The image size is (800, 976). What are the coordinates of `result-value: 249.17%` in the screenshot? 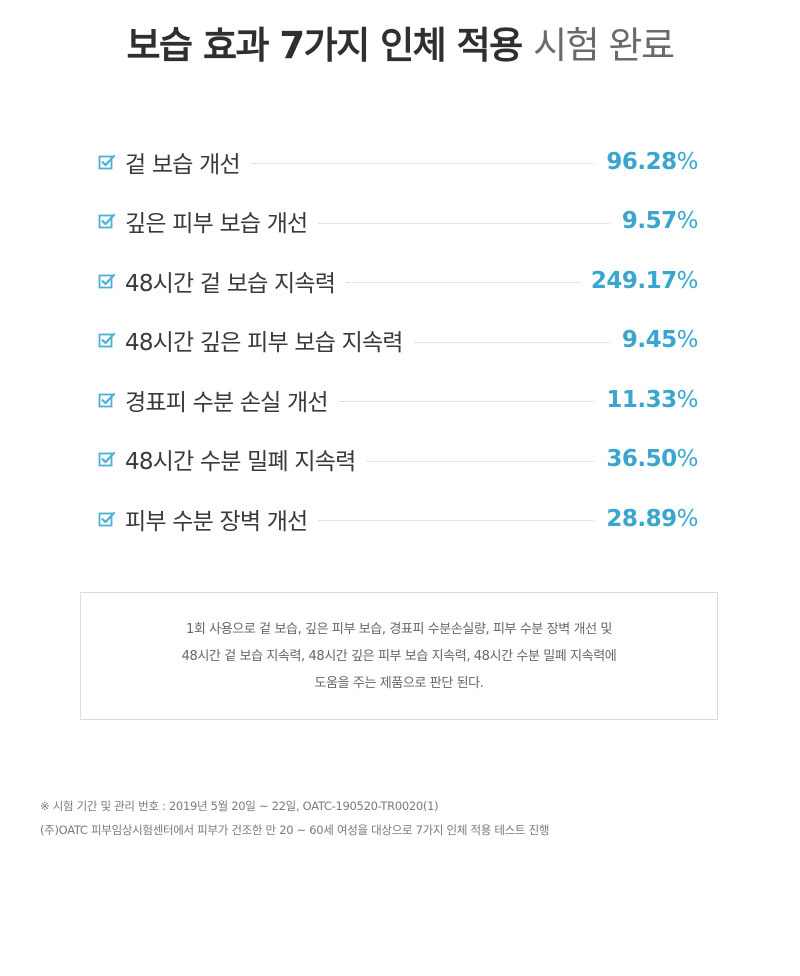 It's located at (644, 280).